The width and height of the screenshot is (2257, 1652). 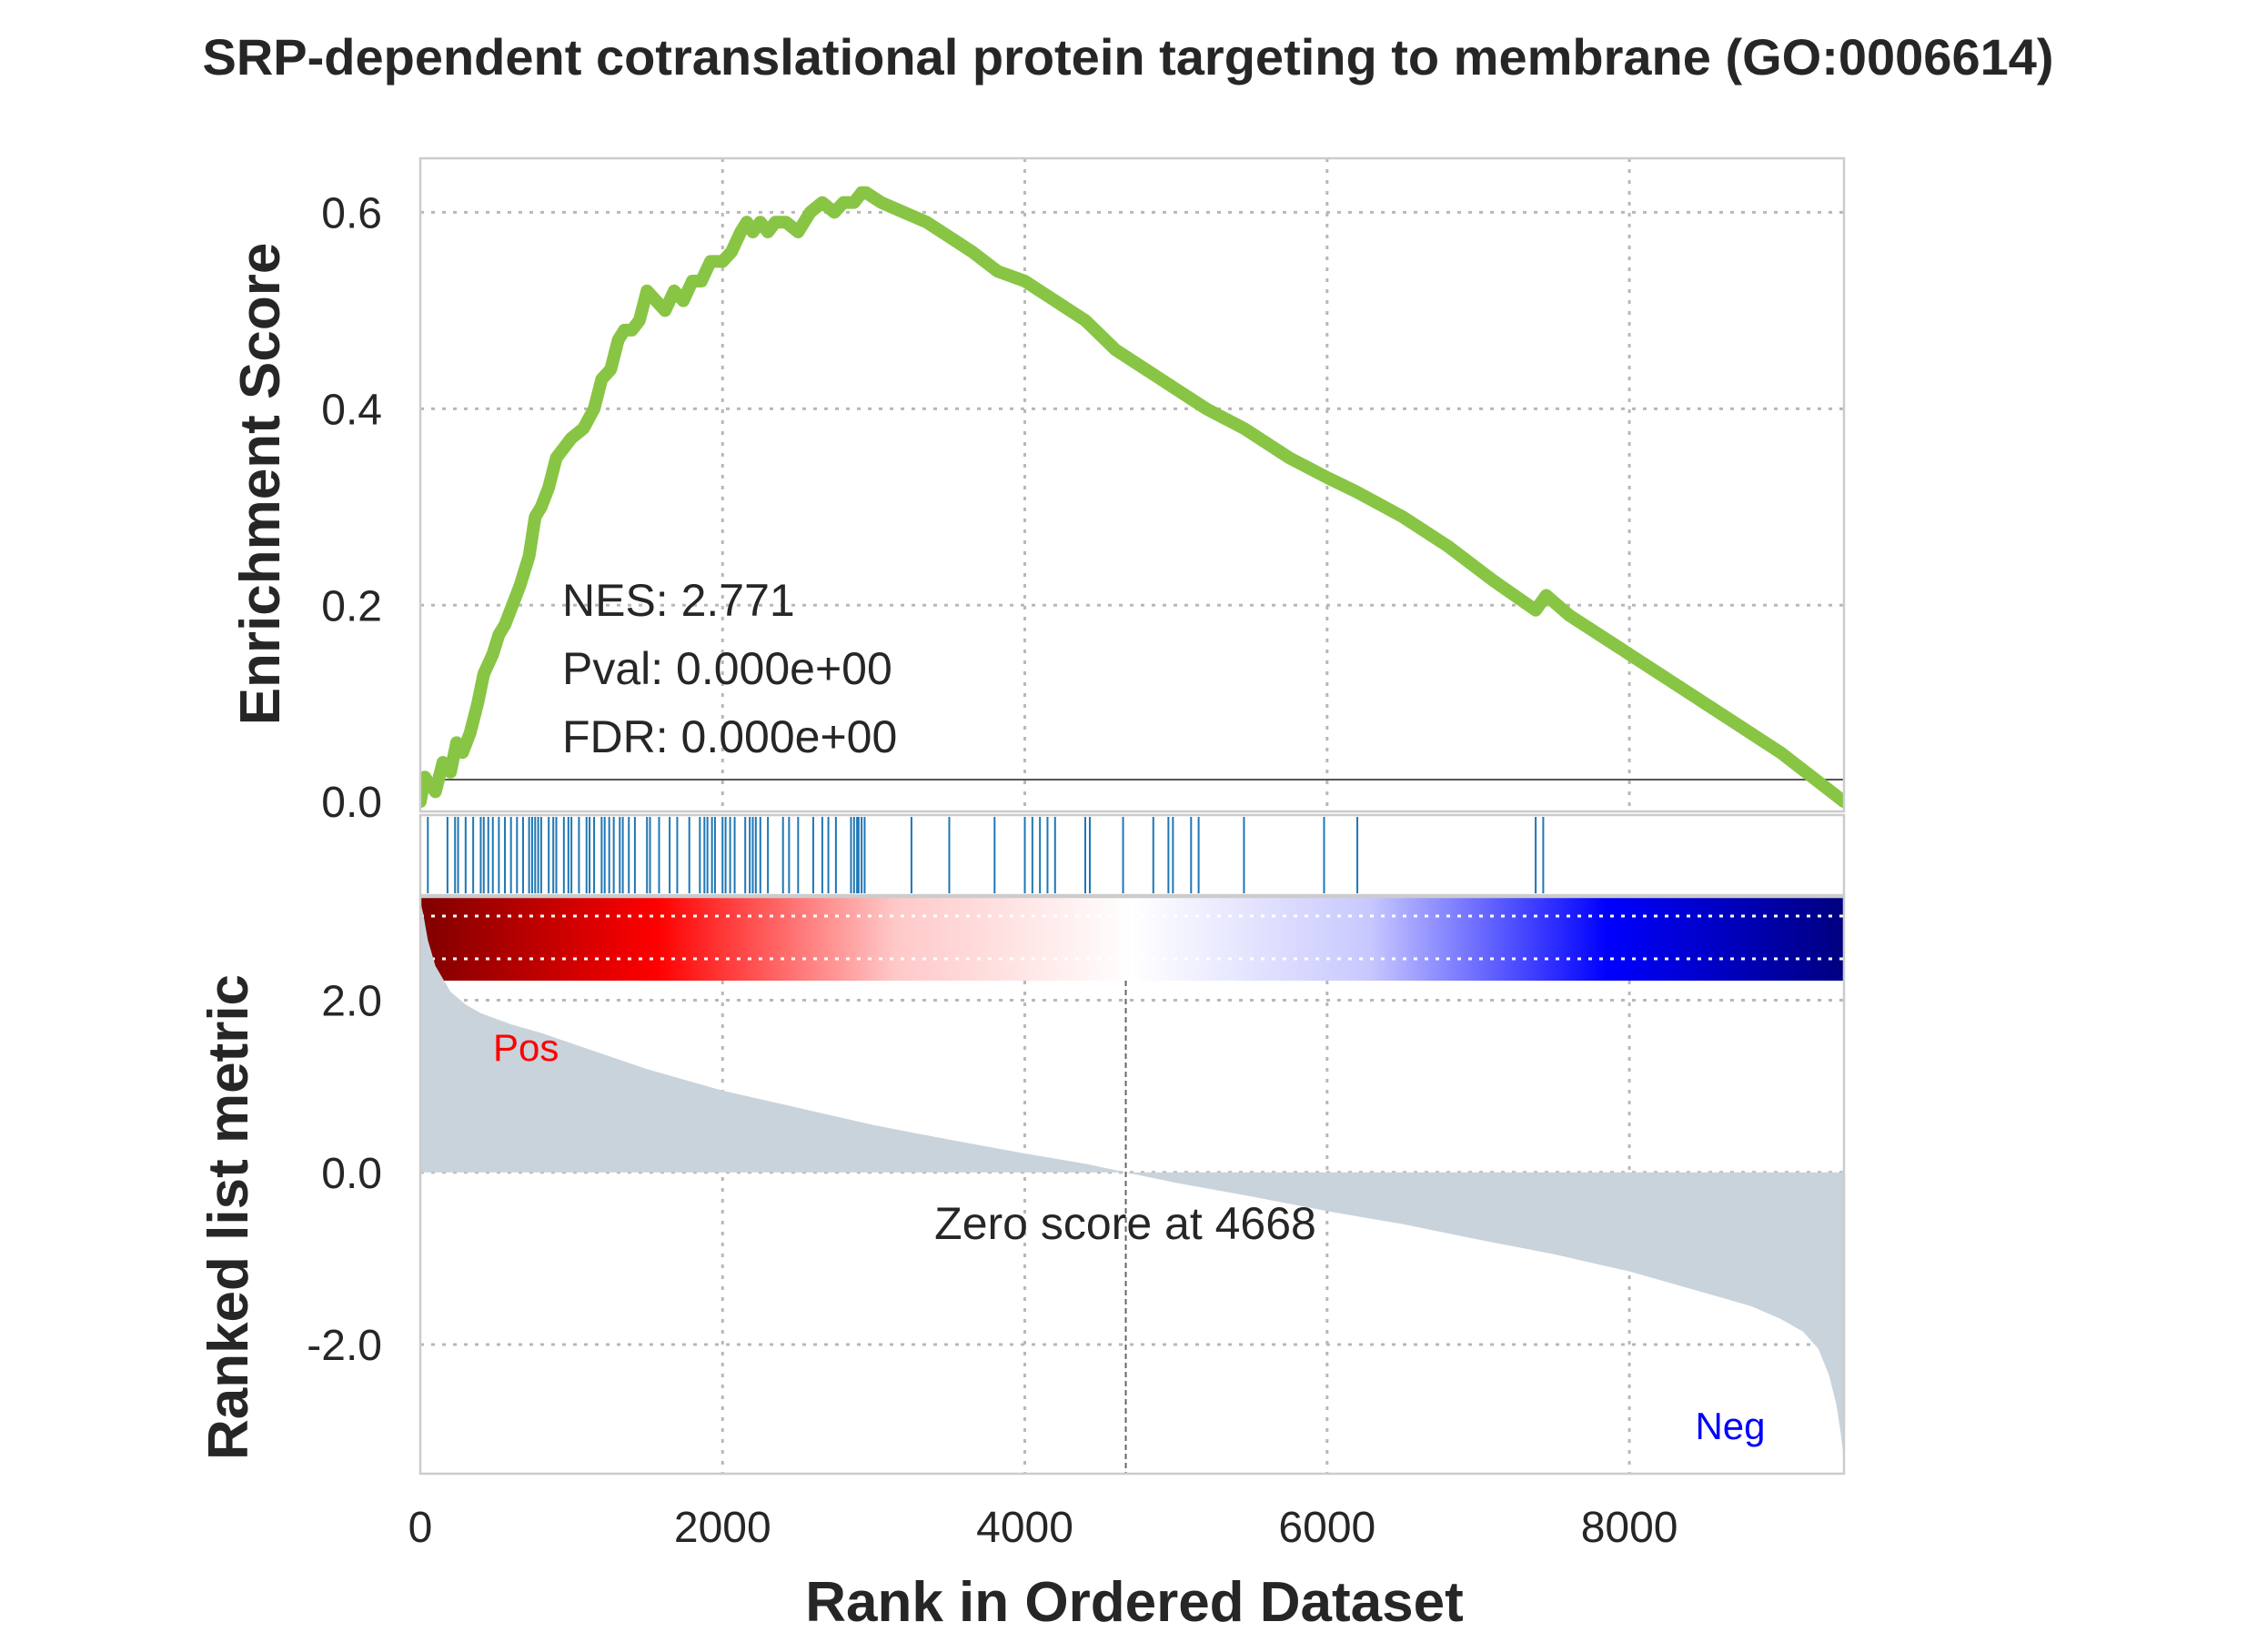 What do you see at coordinates (351, 606) in the screenshot?
I see `enrichment-y-tick-label: 0.2` at bounding box center [351, 606].